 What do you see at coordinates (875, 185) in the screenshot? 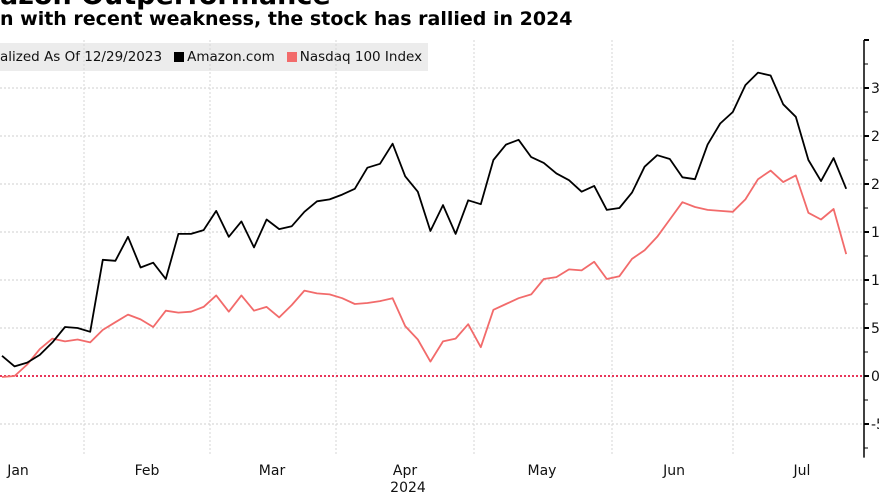
I see `y-tick-label: 20` at bounding box center [875, 185].